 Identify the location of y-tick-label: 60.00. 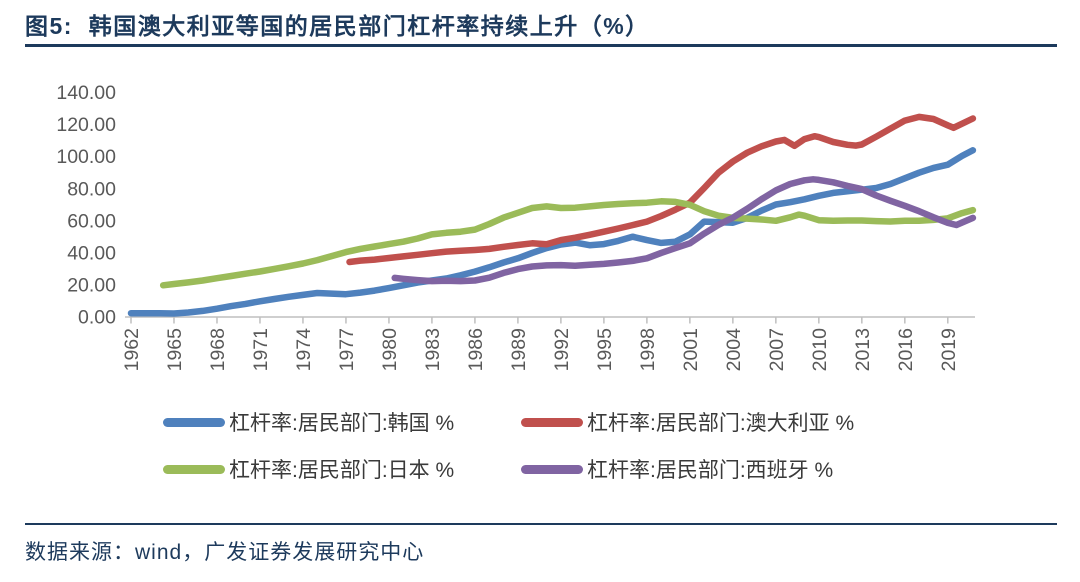
(91, 221).